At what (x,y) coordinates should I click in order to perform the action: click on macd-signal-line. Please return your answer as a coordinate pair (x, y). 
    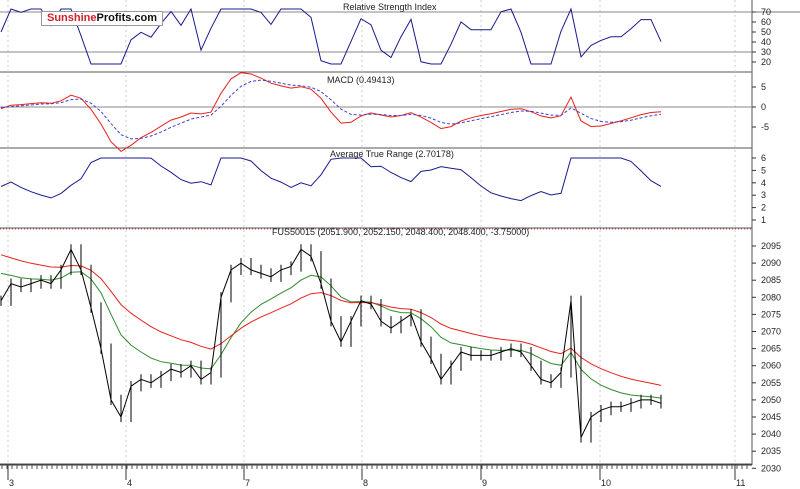
    Looking at the image, I should click on (331, 109).